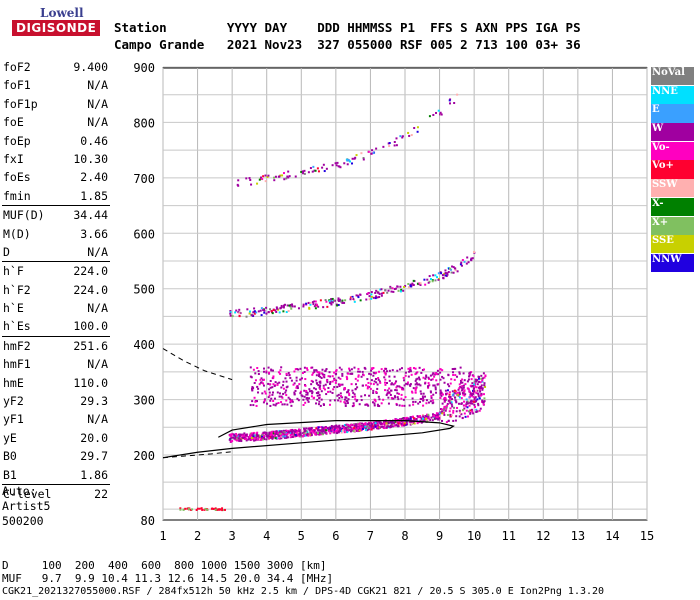 This screenshot has width=700, height=600. I want to click on param-label: foEp, so click(17, 140).